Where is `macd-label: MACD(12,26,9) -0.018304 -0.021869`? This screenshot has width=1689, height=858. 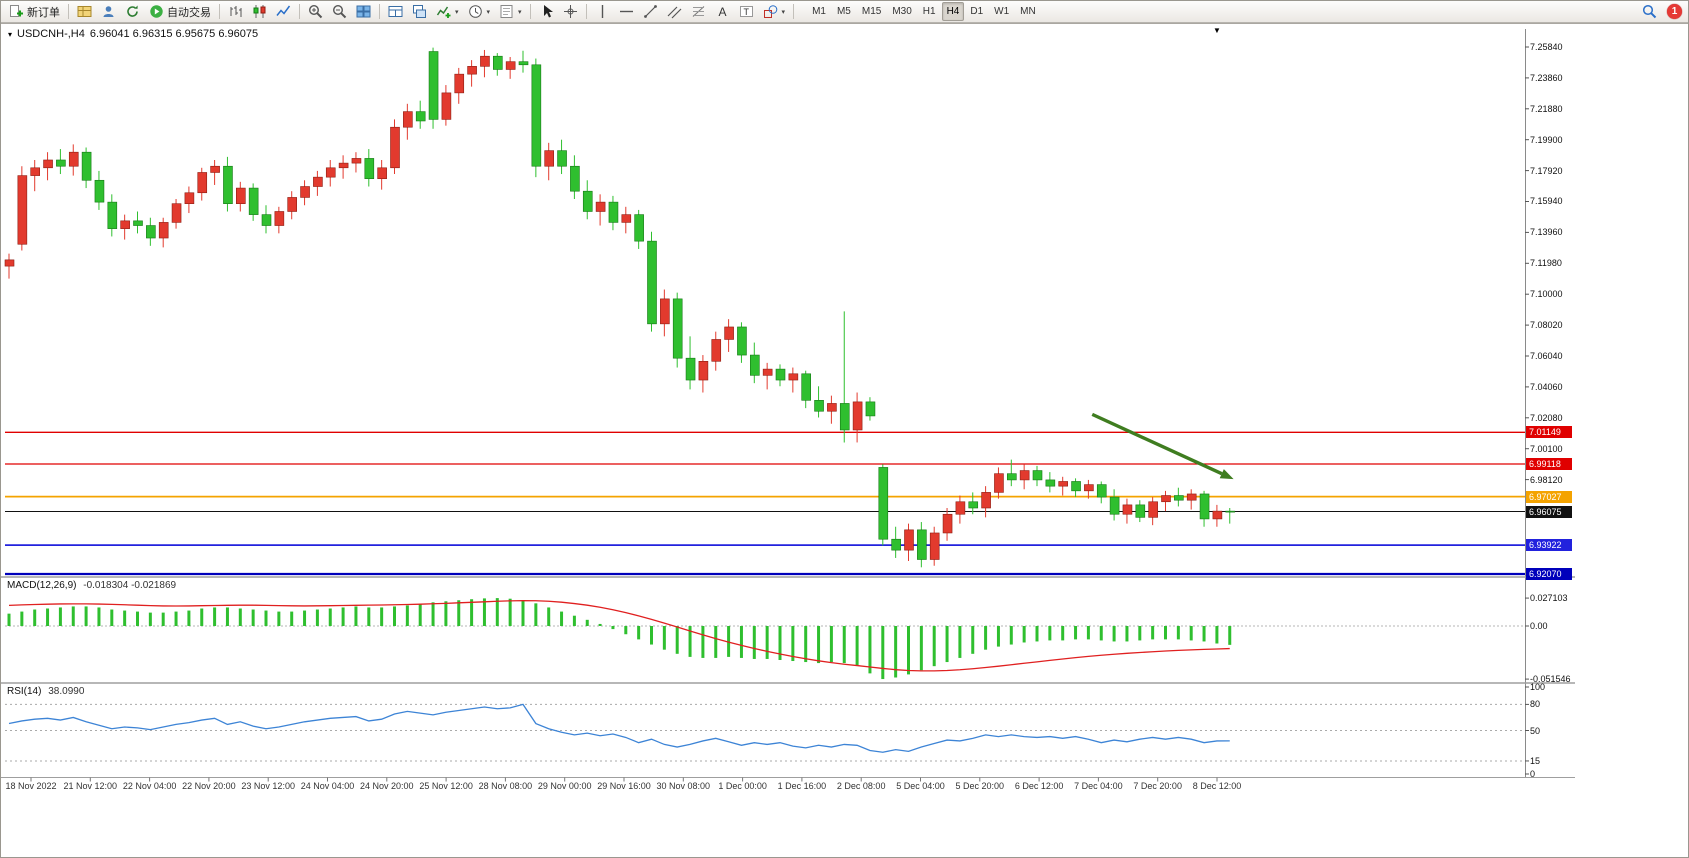
macd-label: MACD(12,26,9) -0.018304 -0.021869 is located at coordinates (91, 585).